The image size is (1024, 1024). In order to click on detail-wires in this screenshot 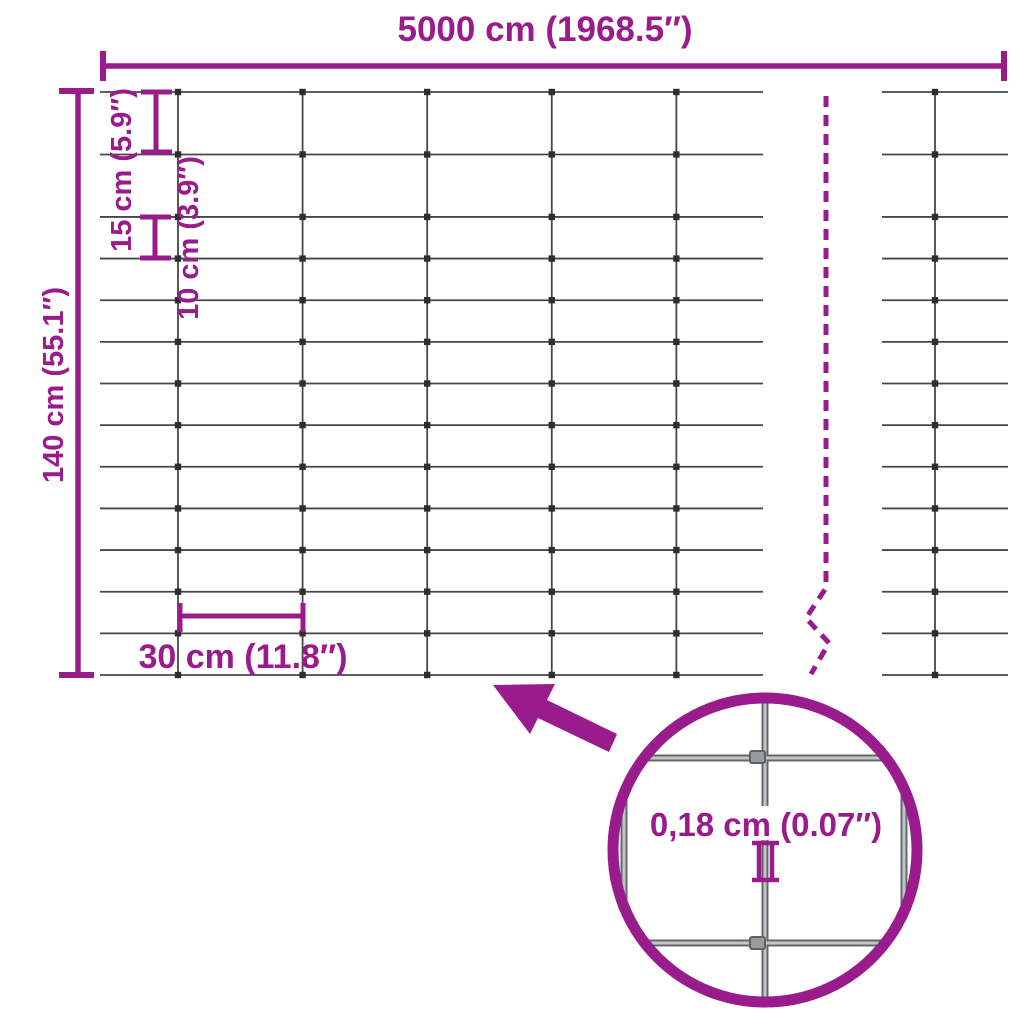, I will do `click(765, 850)`.